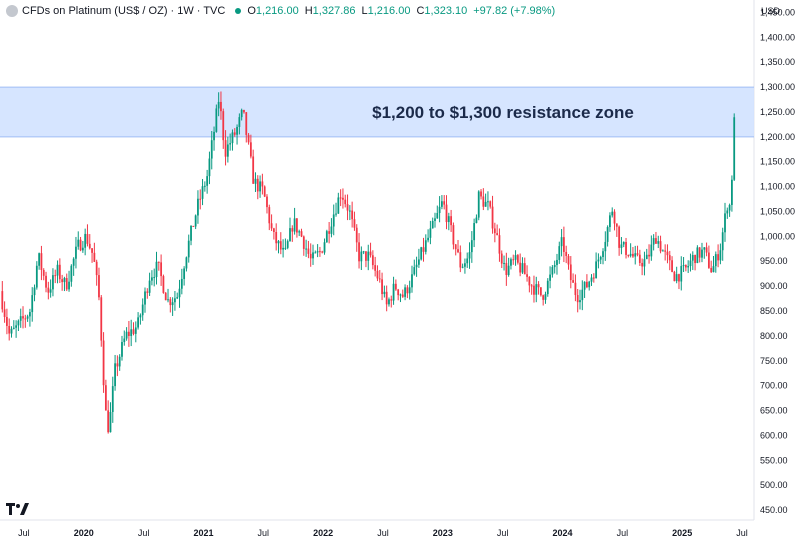  I want to click on currency-label: USD, so click(771, 11).